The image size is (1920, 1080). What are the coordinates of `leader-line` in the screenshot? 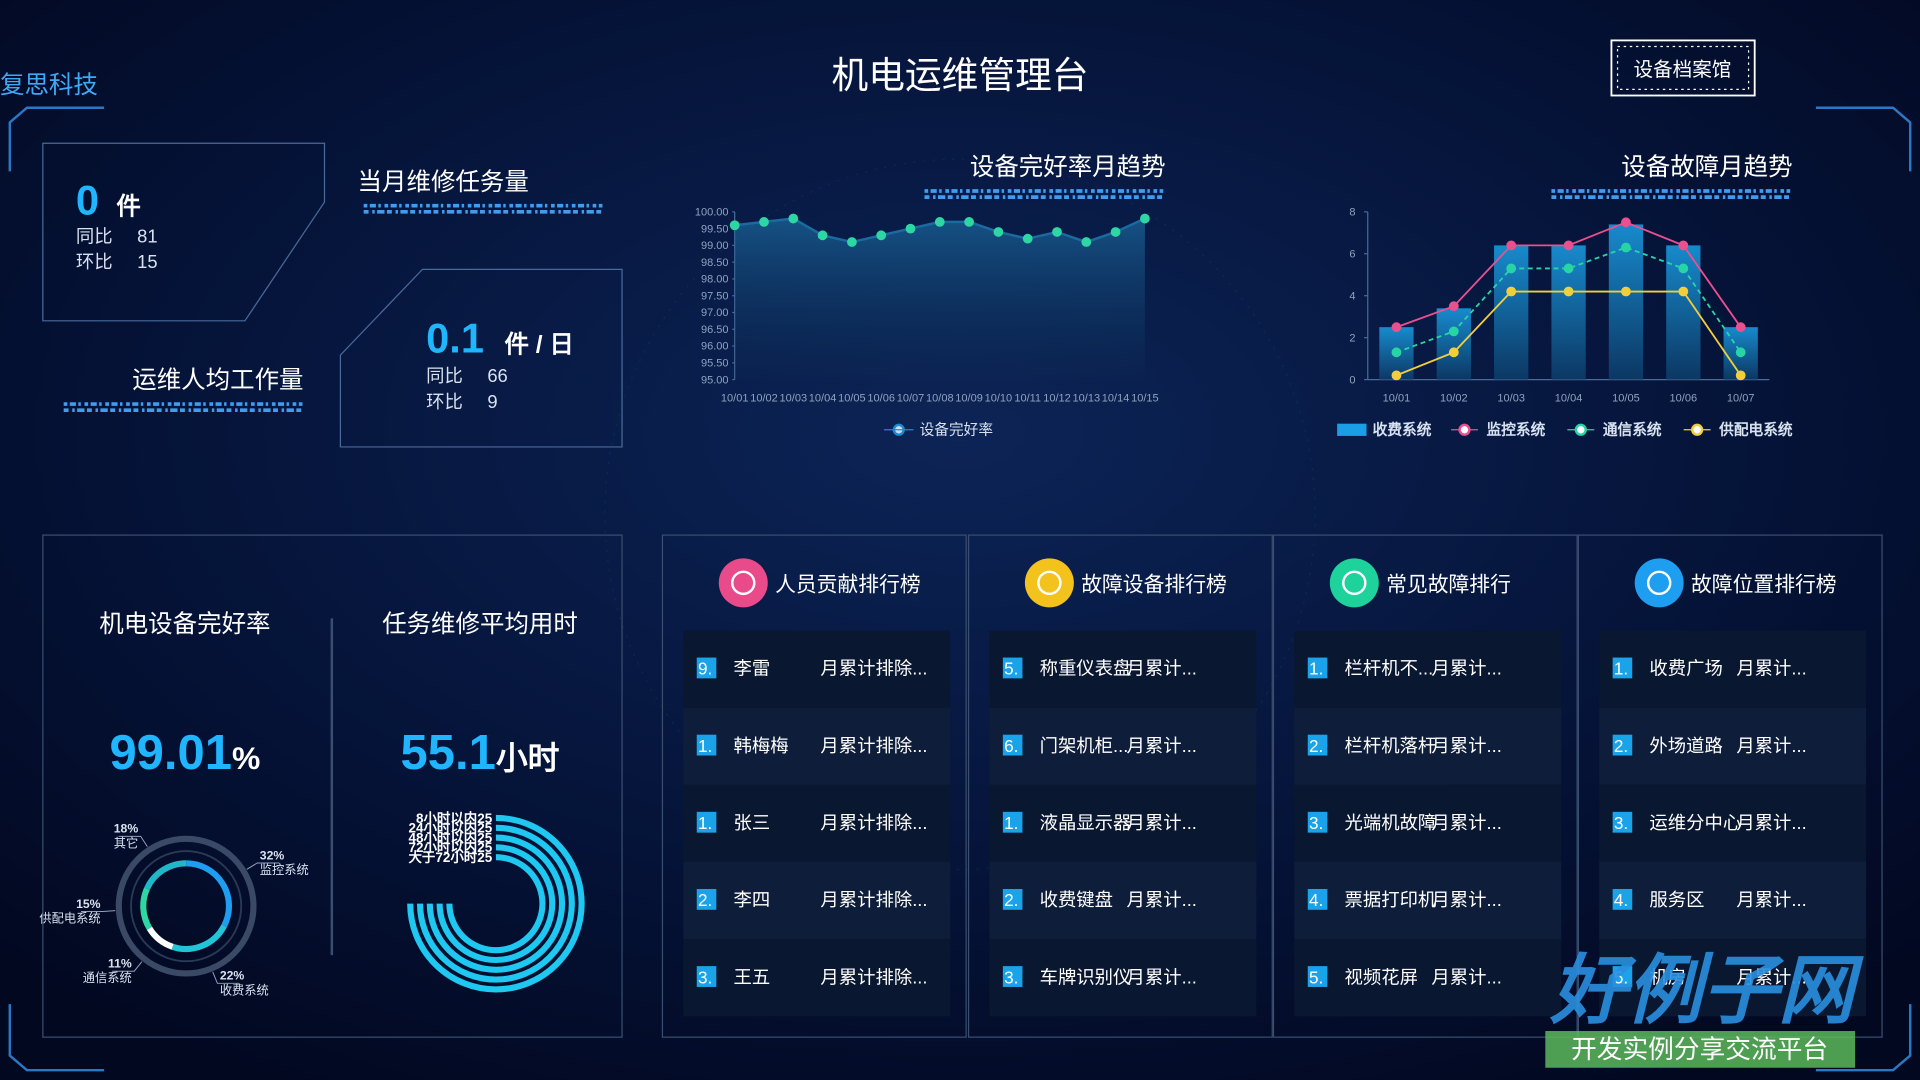 It's located at (127, 966).